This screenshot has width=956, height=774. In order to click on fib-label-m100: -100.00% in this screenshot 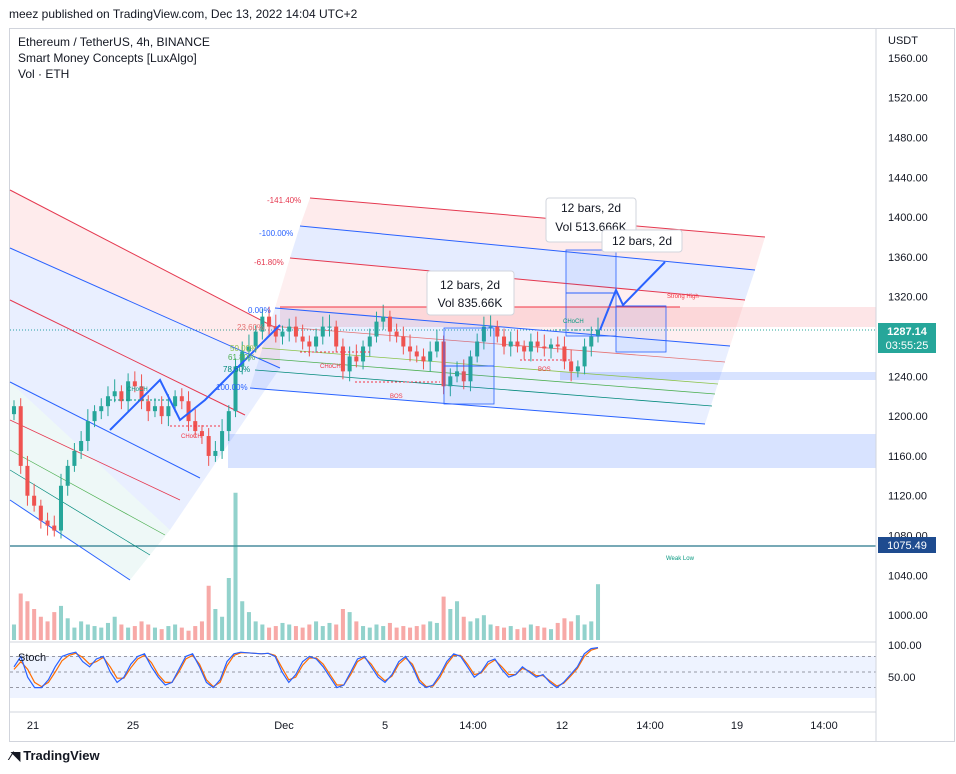, I will do `click(276, 233)`.